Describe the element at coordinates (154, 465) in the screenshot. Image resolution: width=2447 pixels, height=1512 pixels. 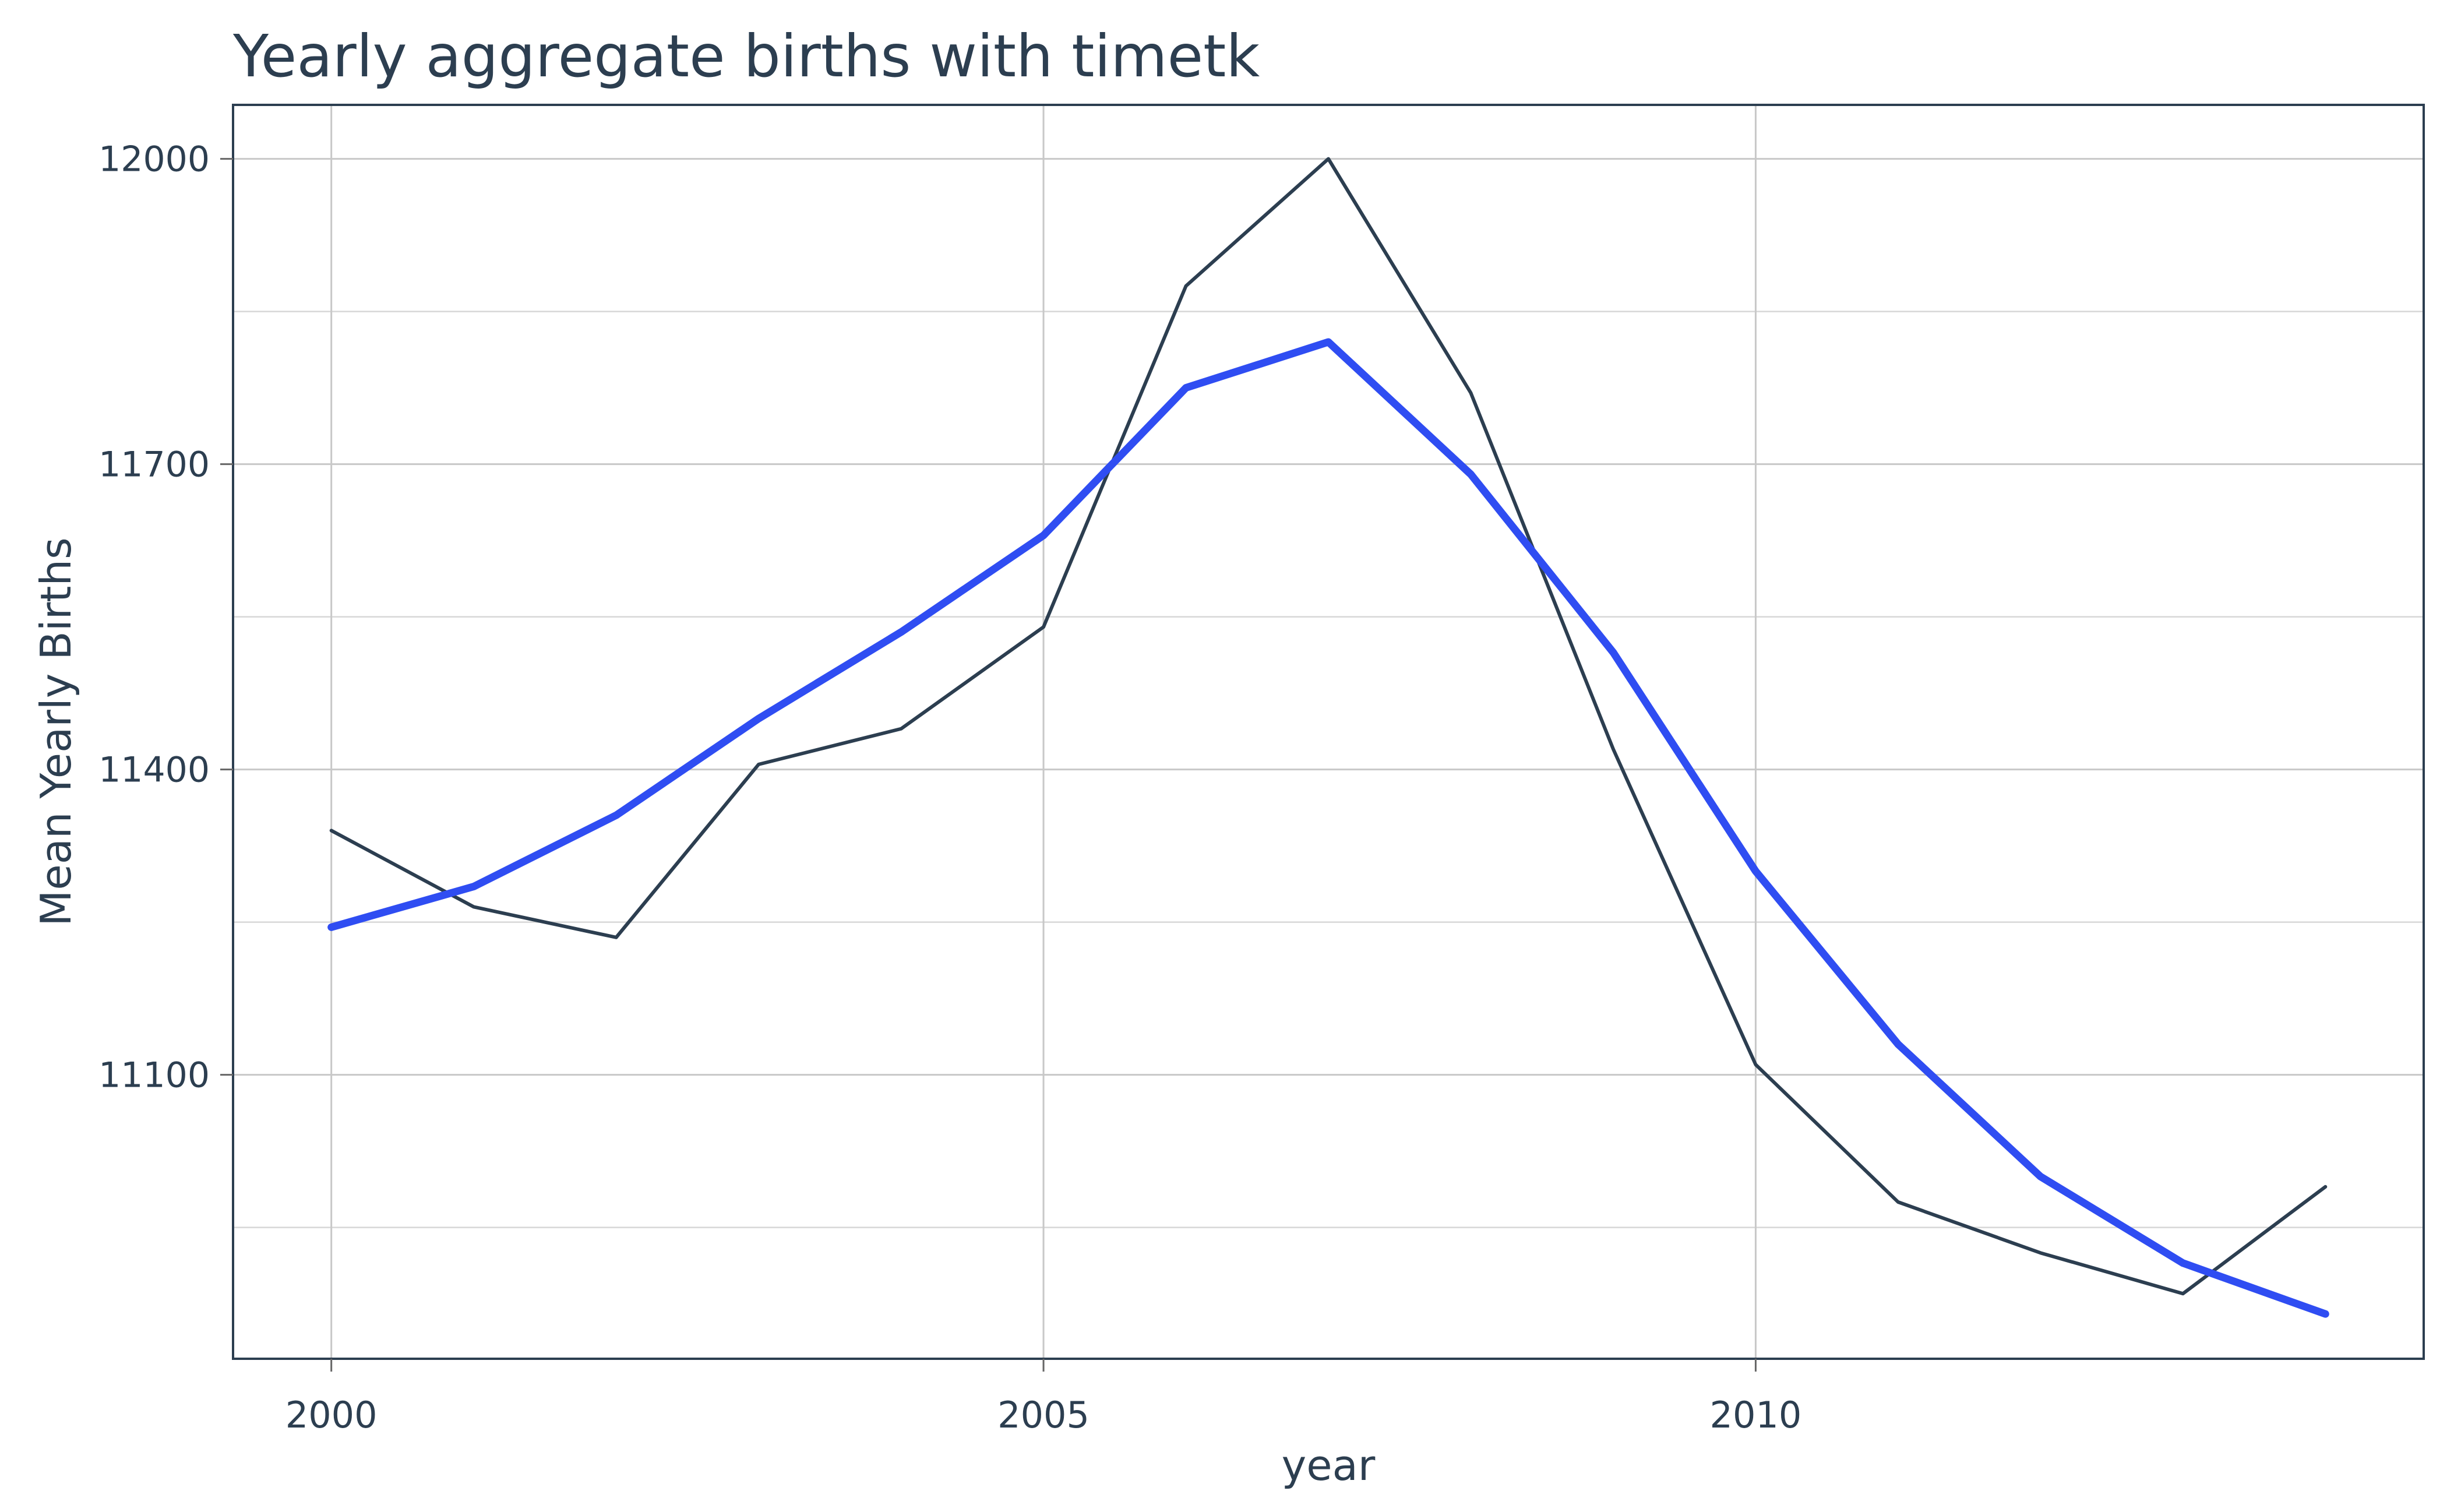
I see `y-tick-label: 11700` at that location.